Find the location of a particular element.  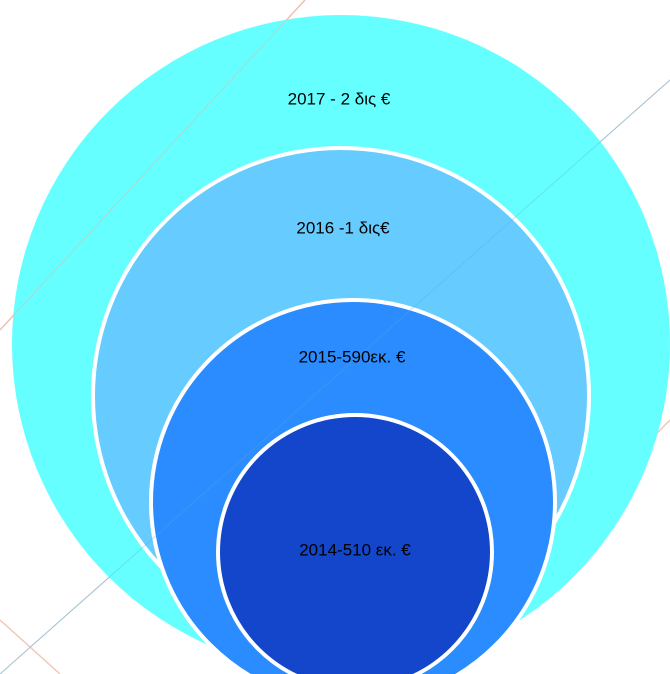

node-label: 2015-590εκ. € is located at coordinates (352, 356).